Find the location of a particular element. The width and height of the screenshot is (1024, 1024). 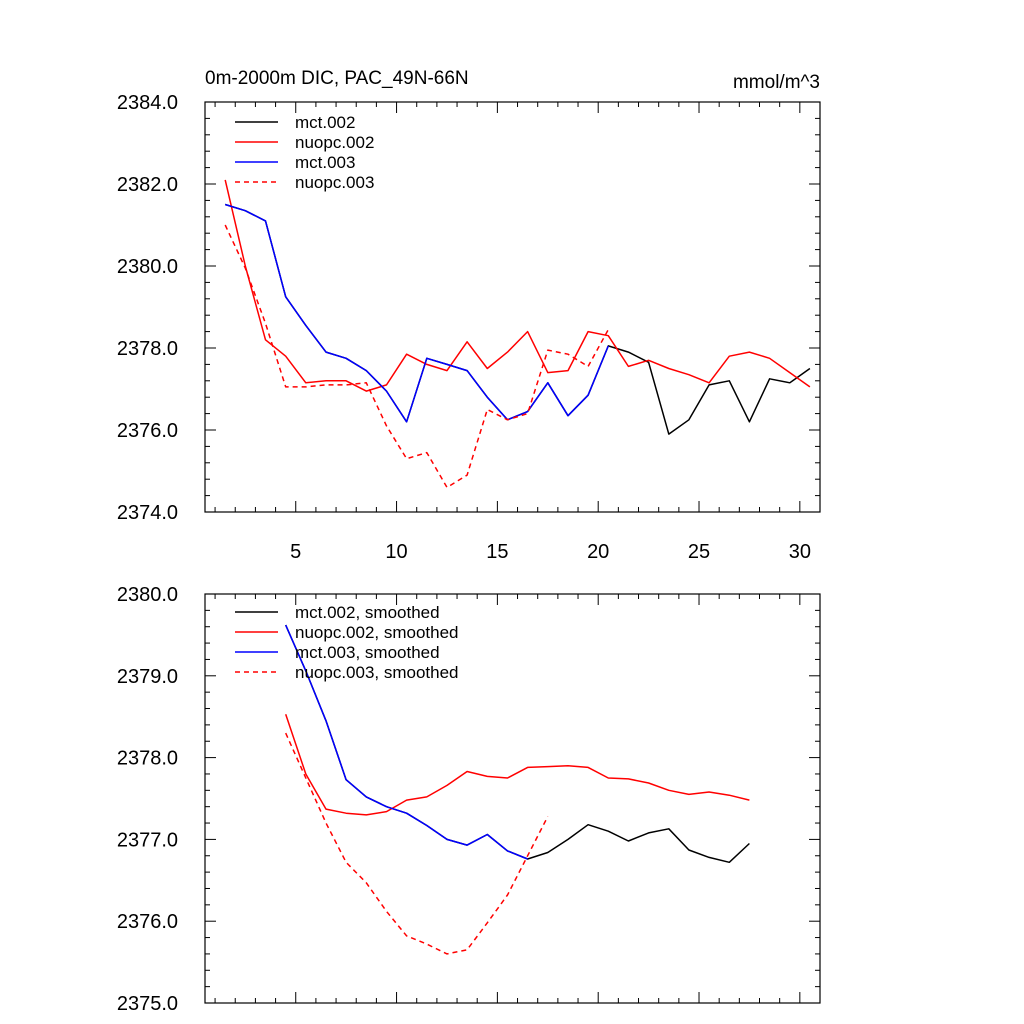

legend-label: nuopc.003, smoothed is located at coordinates (377, 672).